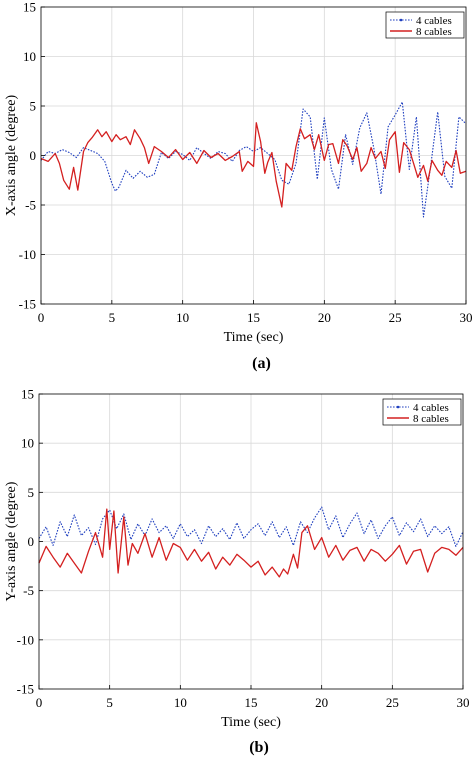  Describe the element at coordinates (261, 363) in the screenshot. I see `panel-caption: (a)` at that location.